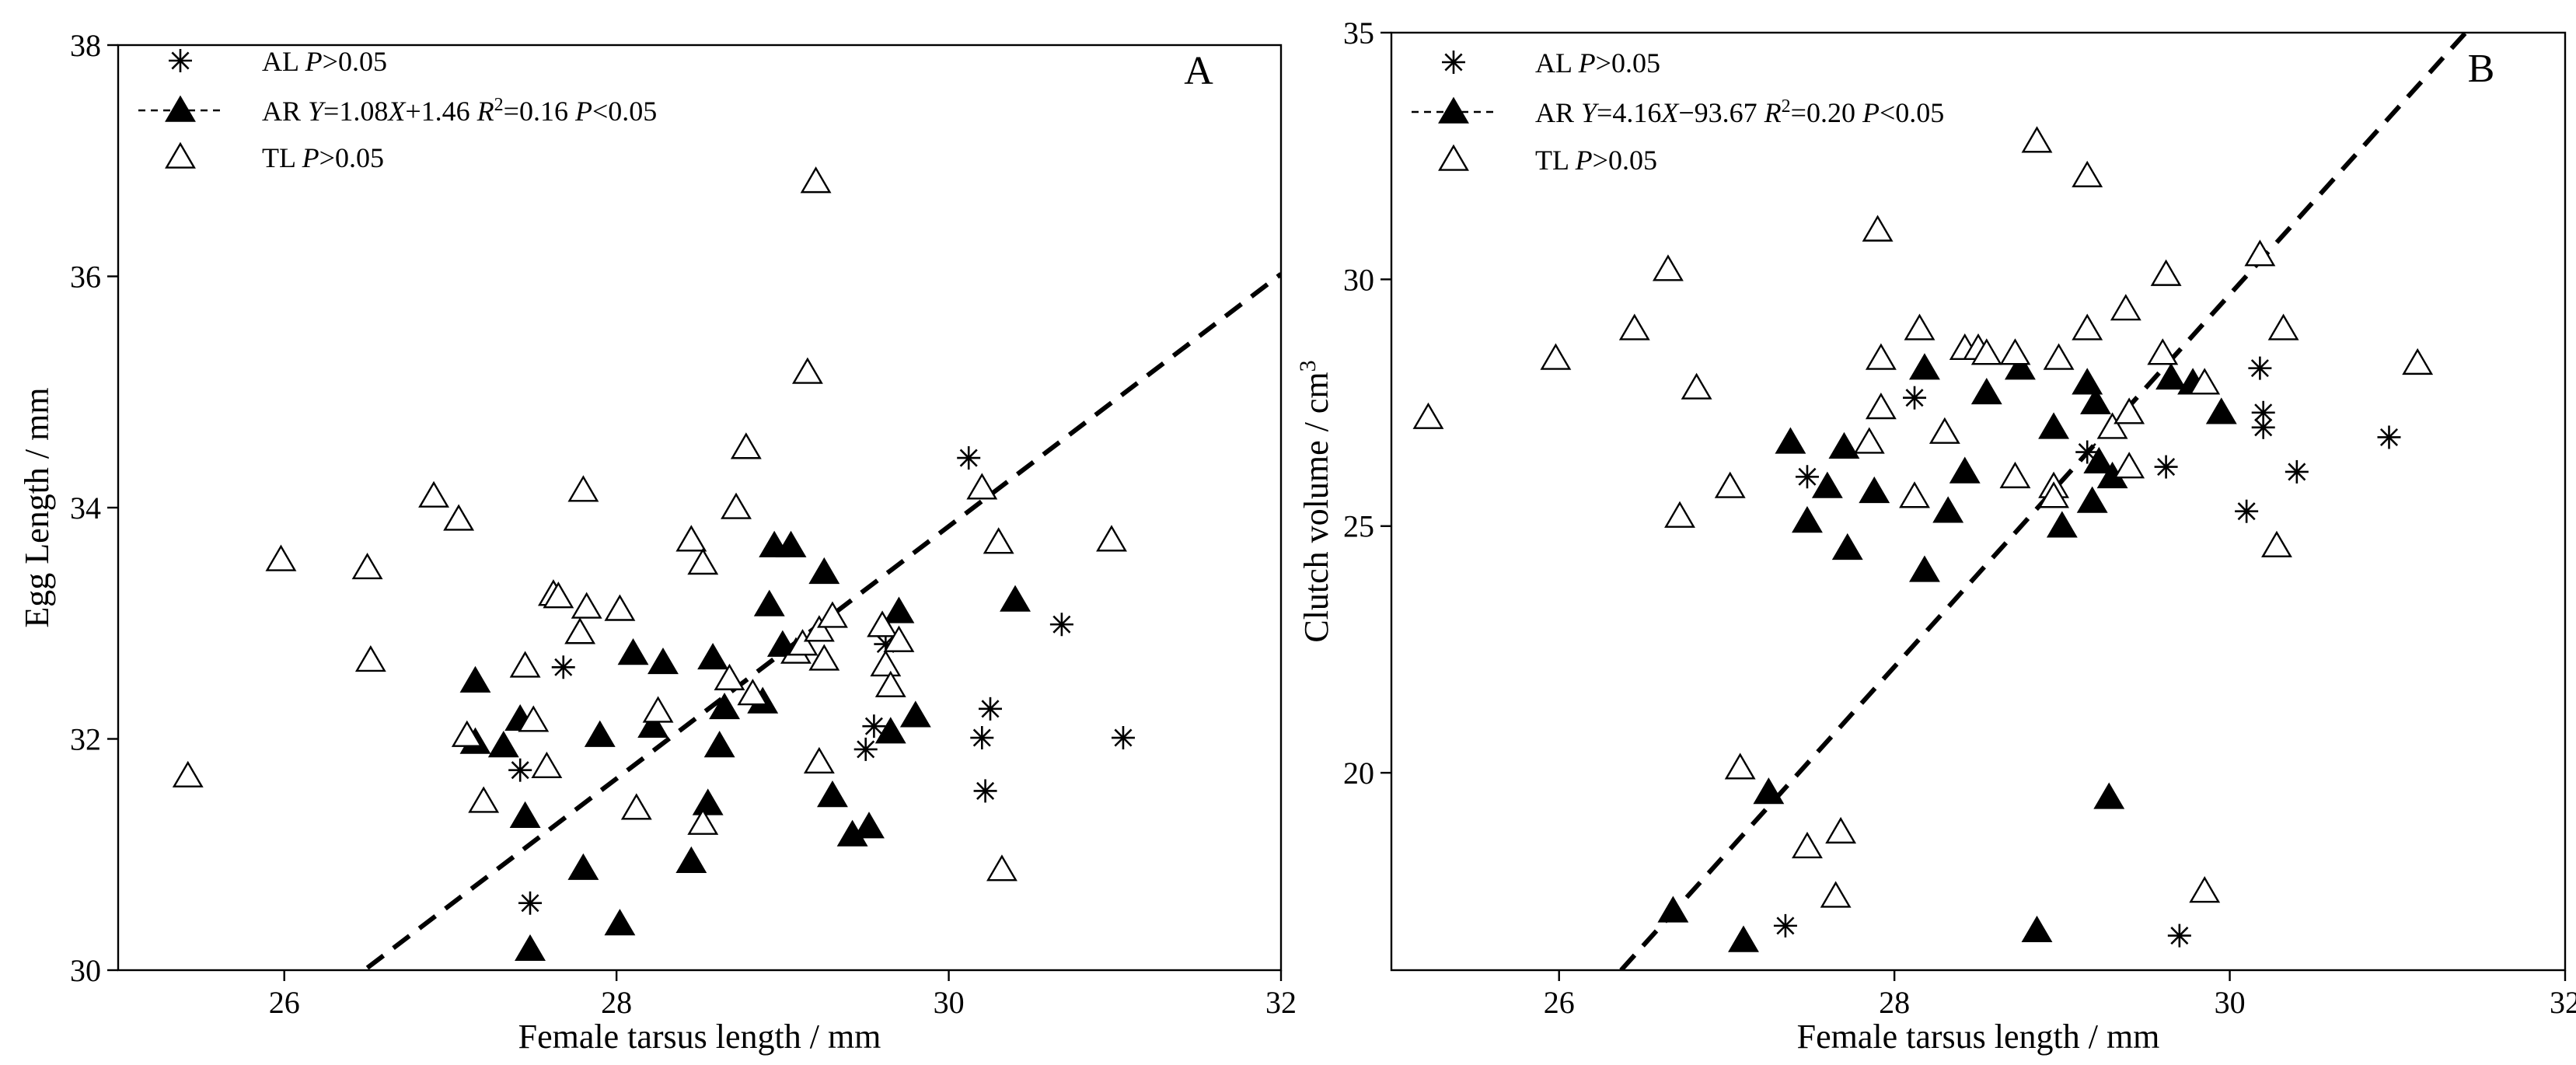 This screenshot has width=2576, height=1065. What do you see at coordinates (950, 1002) in the screenshot?
I see `x-tick-label: 30` at bounding box center [950, 1002].